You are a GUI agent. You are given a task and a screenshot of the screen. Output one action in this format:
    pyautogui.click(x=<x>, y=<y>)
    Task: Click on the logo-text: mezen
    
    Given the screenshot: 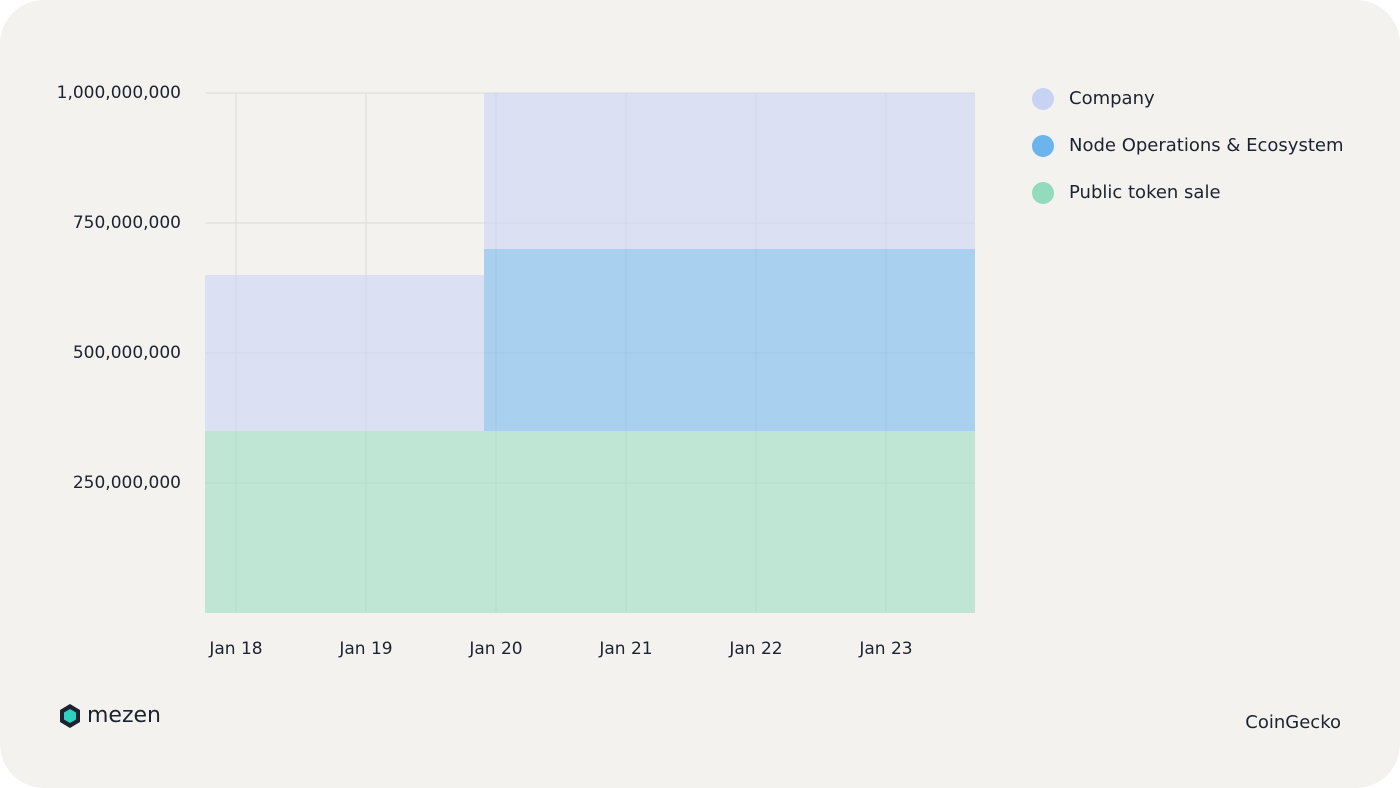 What is the action you would take?
    pyautogui.click(x=124, y=715)
    